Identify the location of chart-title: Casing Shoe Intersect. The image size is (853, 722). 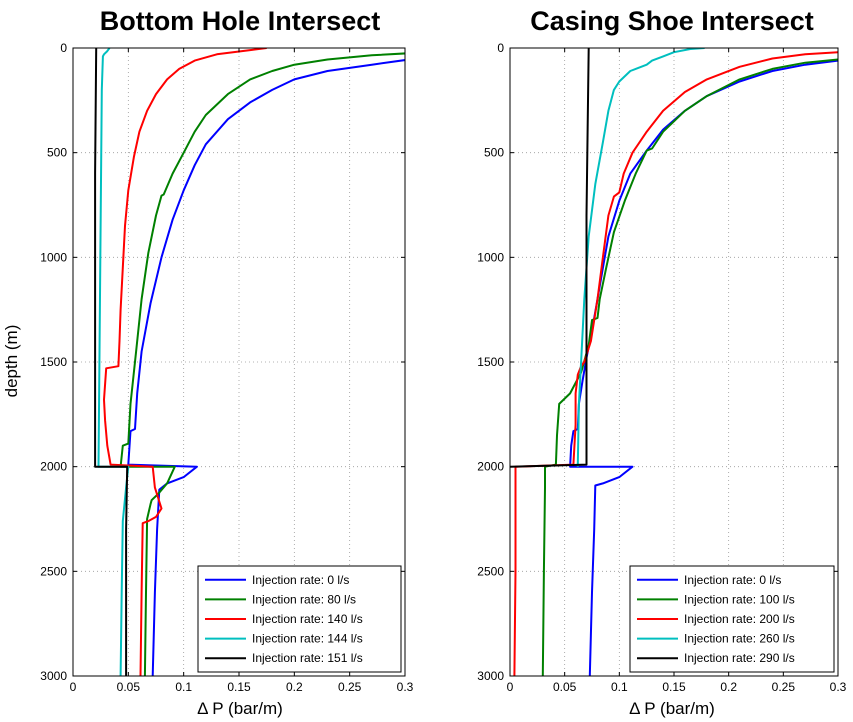
(672, 21).